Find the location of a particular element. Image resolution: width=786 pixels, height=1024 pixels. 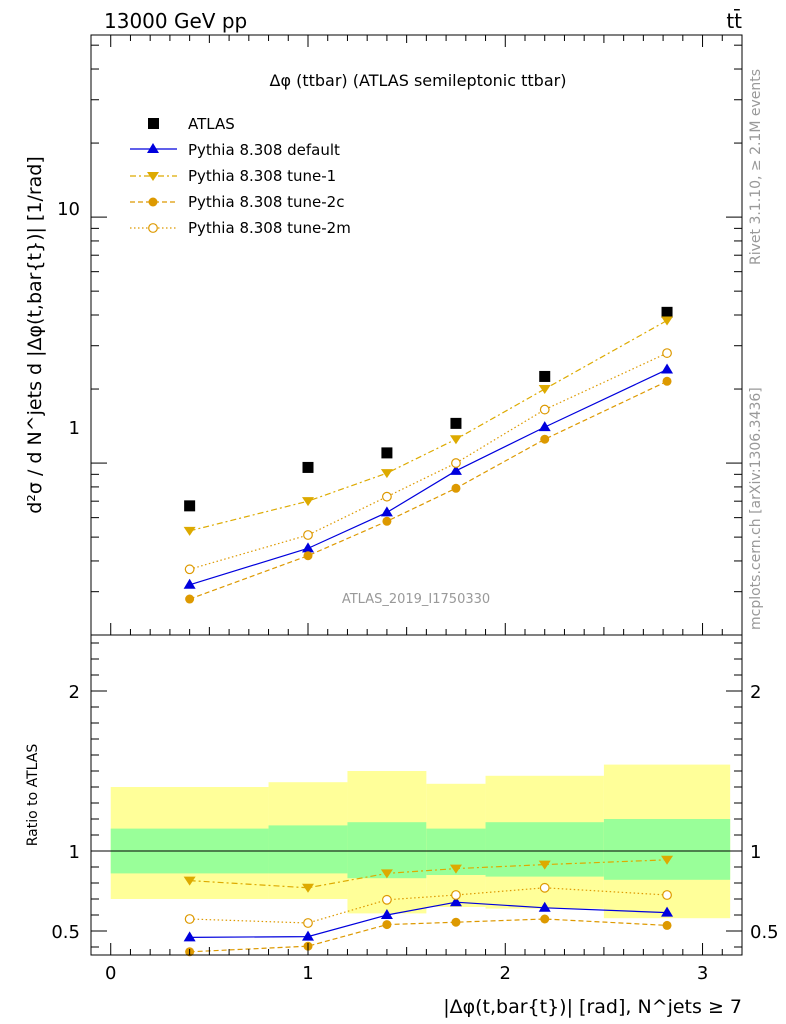

x-tick-label-0: 0 is located at coordinates (110, 973).